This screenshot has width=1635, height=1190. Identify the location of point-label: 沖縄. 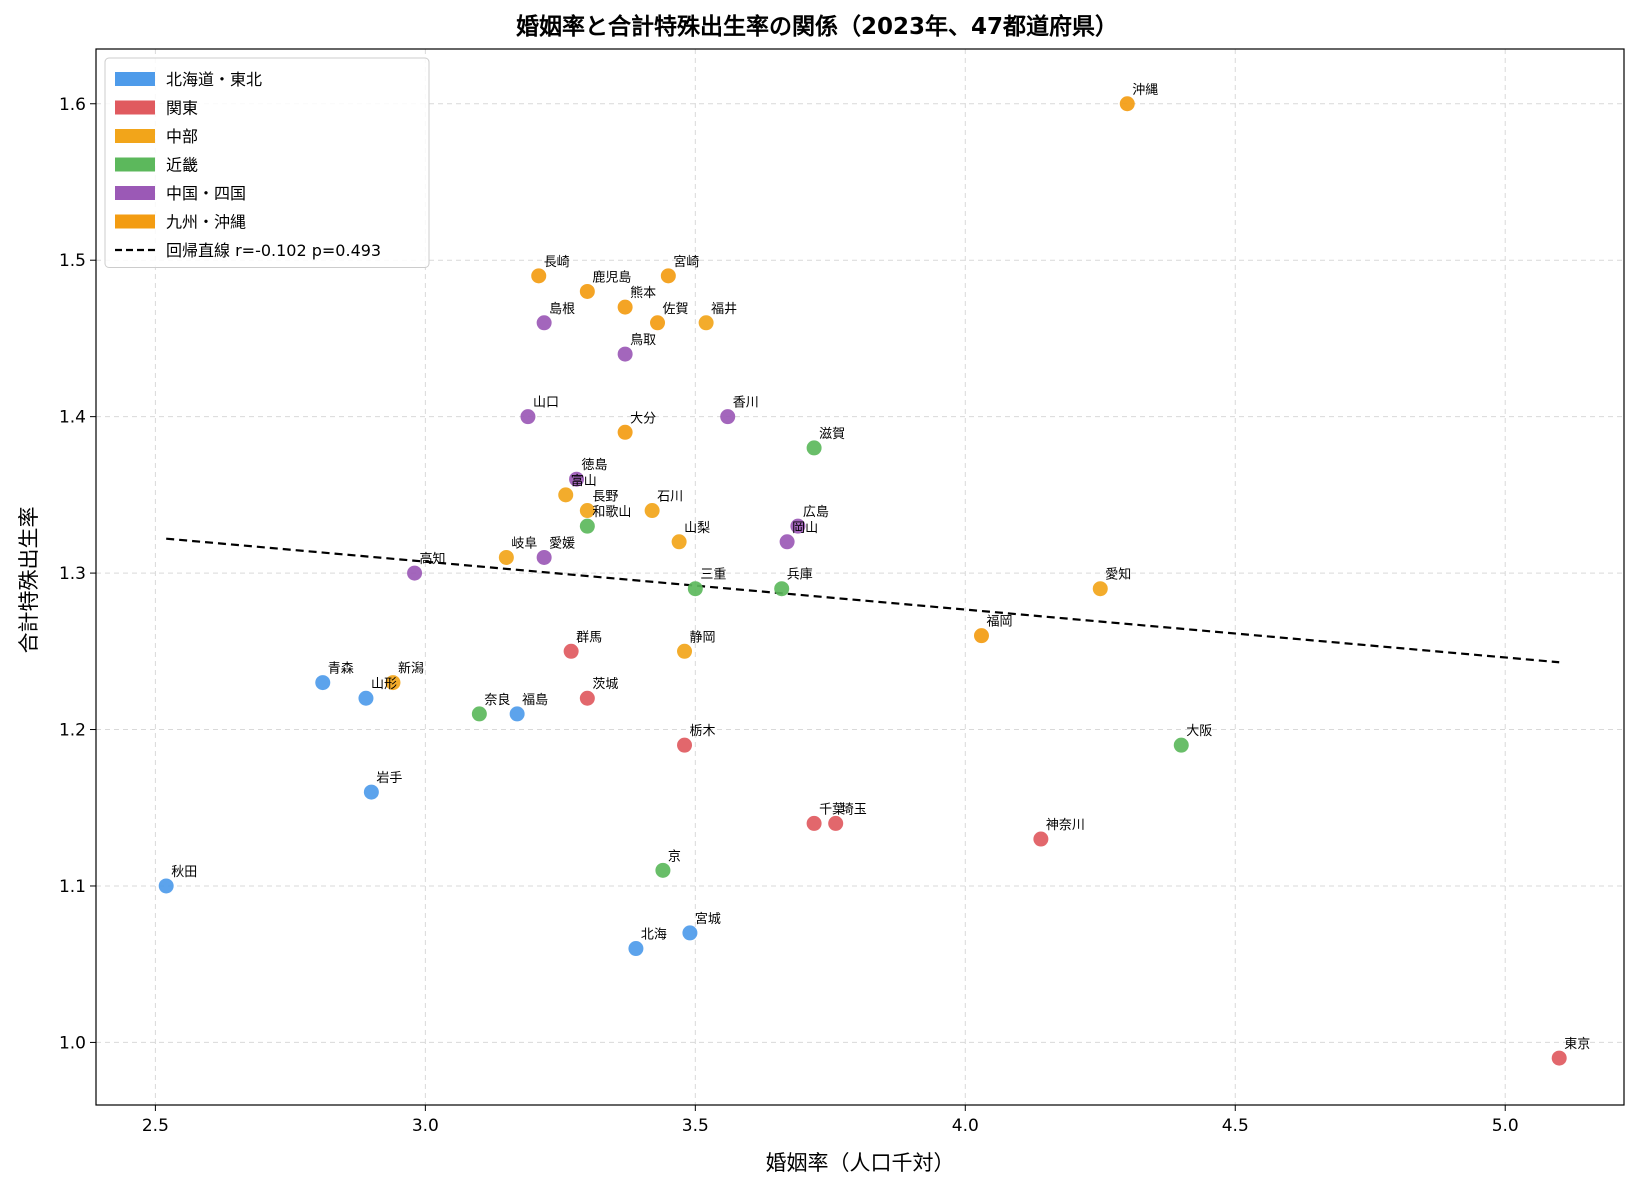
(1145, 90).